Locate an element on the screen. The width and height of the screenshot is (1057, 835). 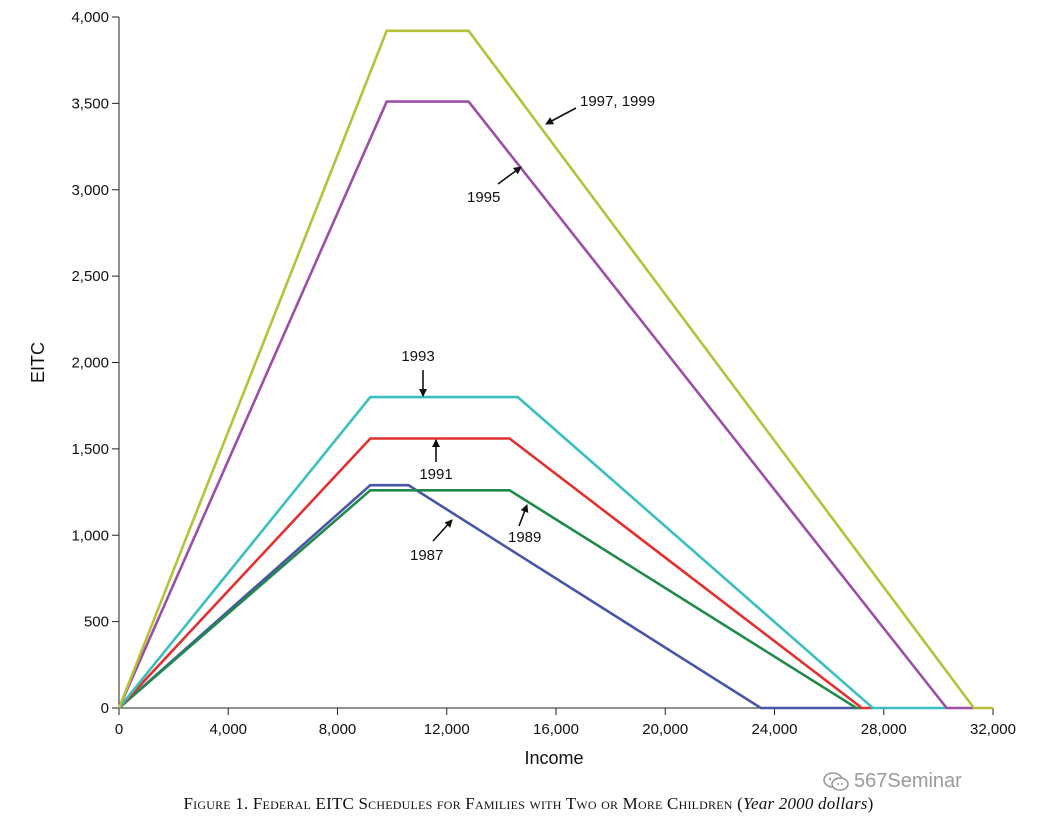
x-tick-label: 20,000 is located at coordinates (665, 729).